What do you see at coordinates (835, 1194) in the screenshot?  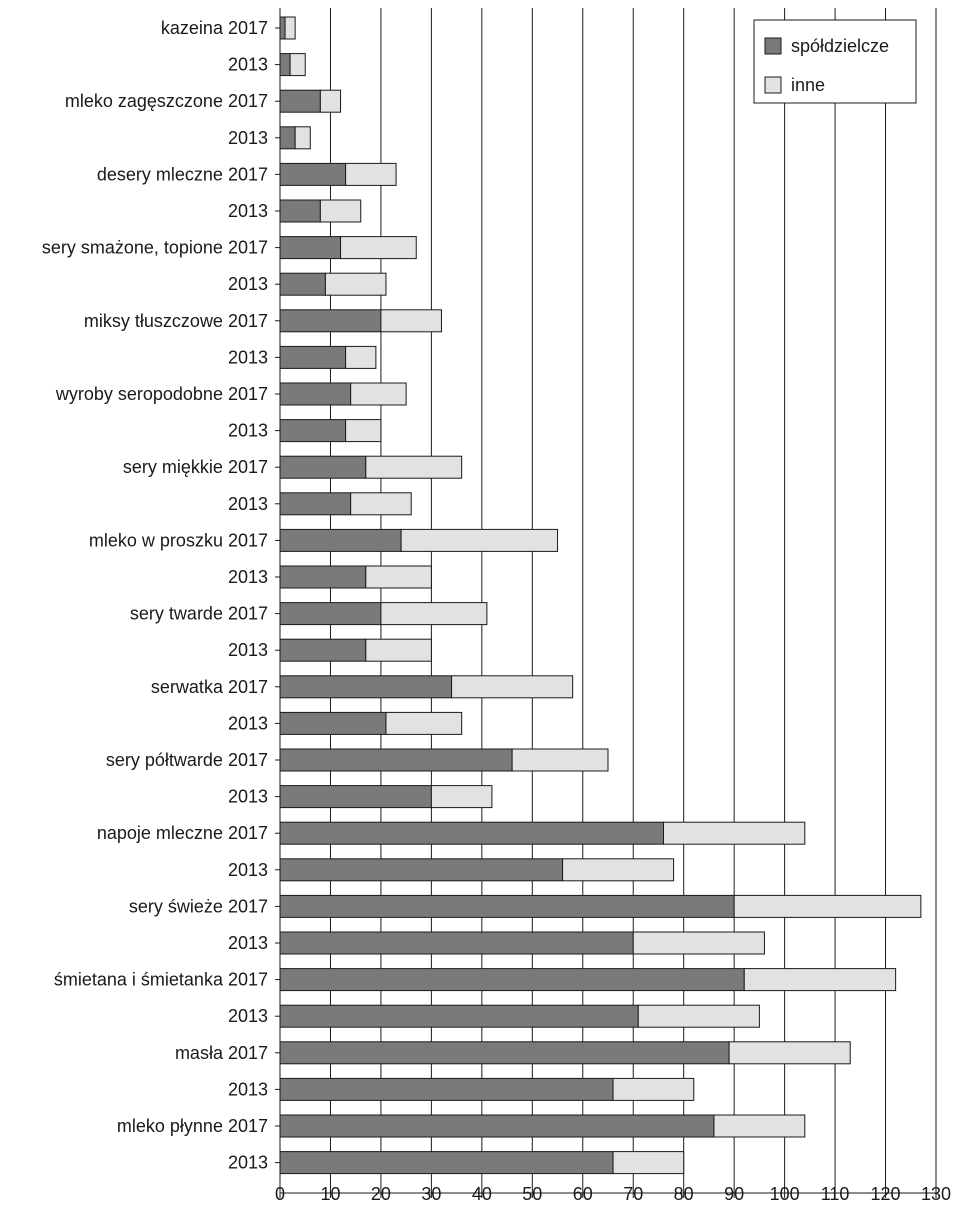 I see `x-tick-label-110: 110` at bounding box center [835, 1194].